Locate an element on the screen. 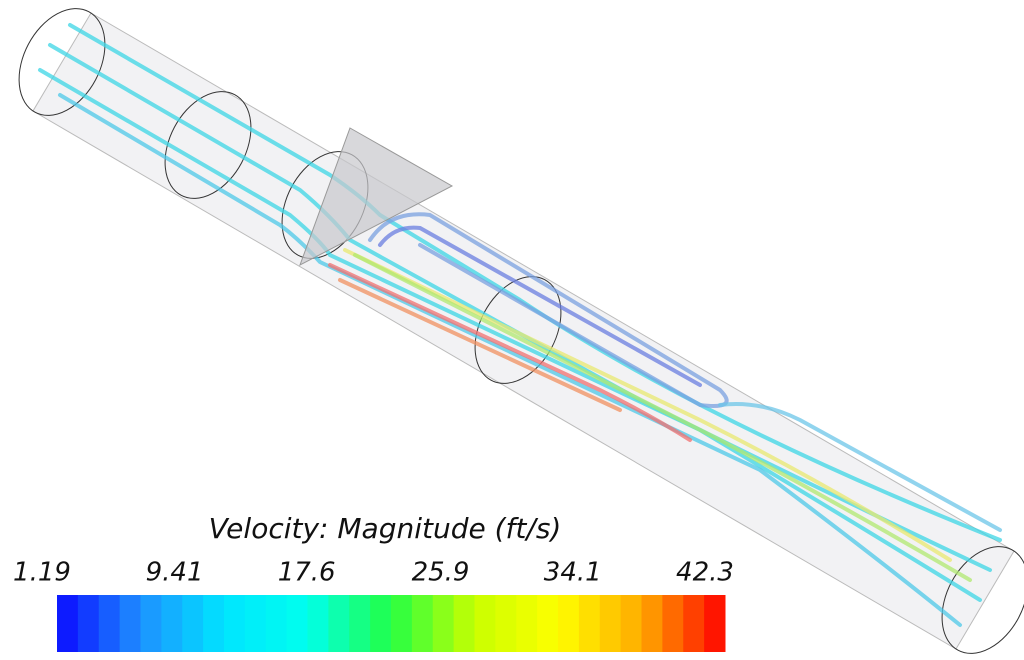 This screenshot has width=1024, height=660. colorbar-tick-label: 9.41 is located at coordinates (175, 573).